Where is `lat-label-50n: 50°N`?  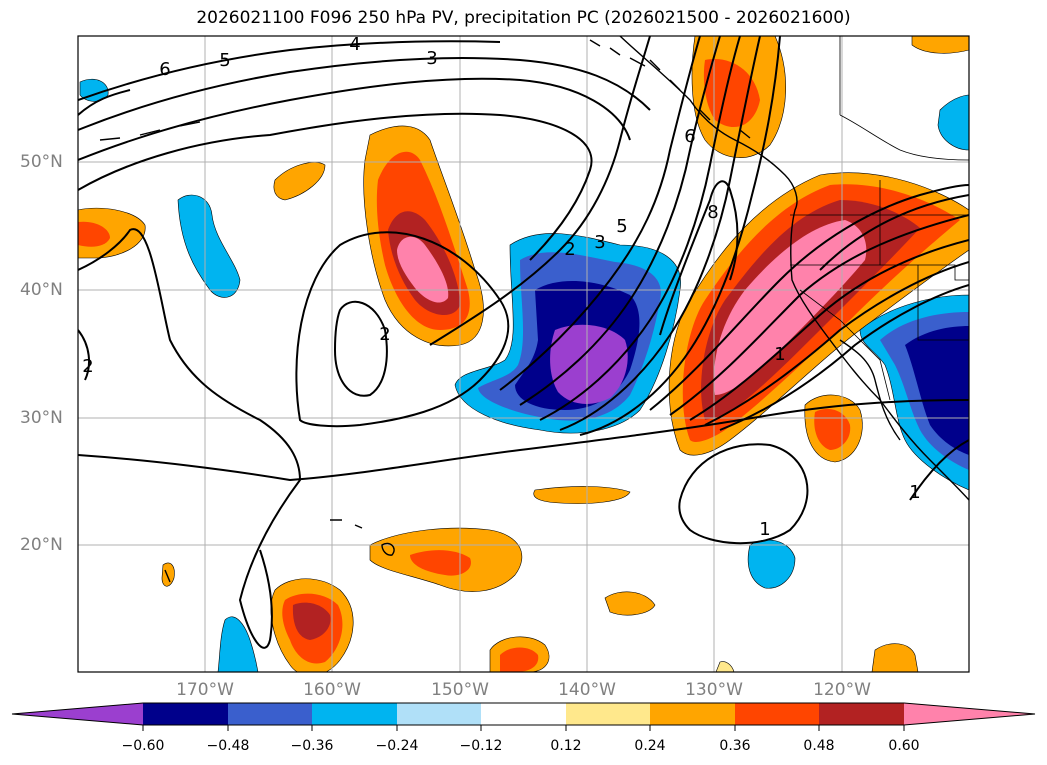 lat-label-50n: 50°N is located at coordinates (41, 162).